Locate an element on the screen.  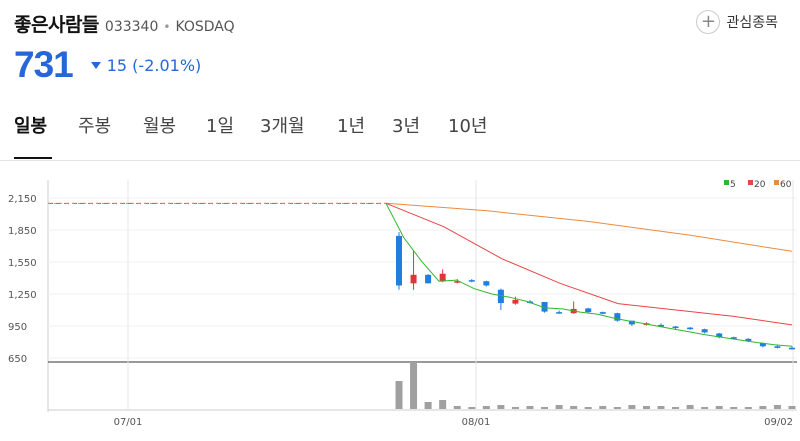
plus-icon: + is located at coordinates (708, 22).